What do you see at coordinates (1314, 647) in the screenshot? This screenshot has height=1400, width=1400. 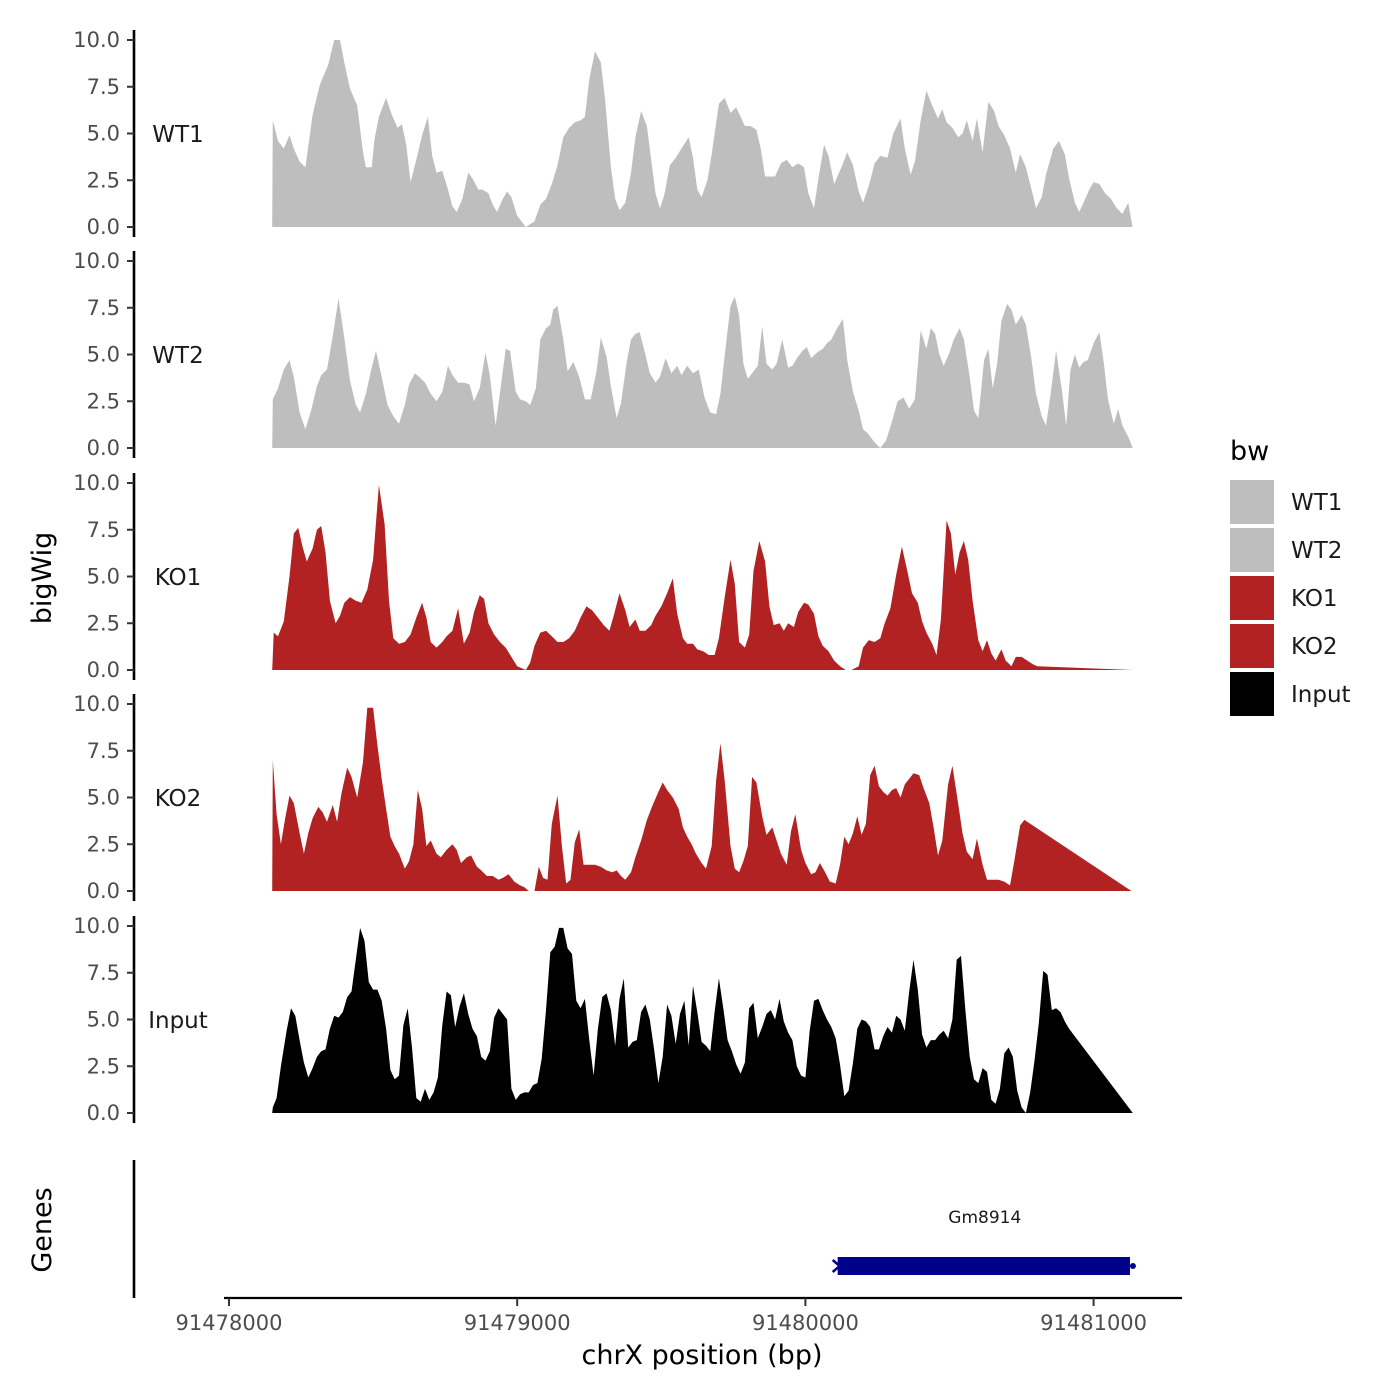 I see `legend-label: KO2` at bounding box center [1314, 647].